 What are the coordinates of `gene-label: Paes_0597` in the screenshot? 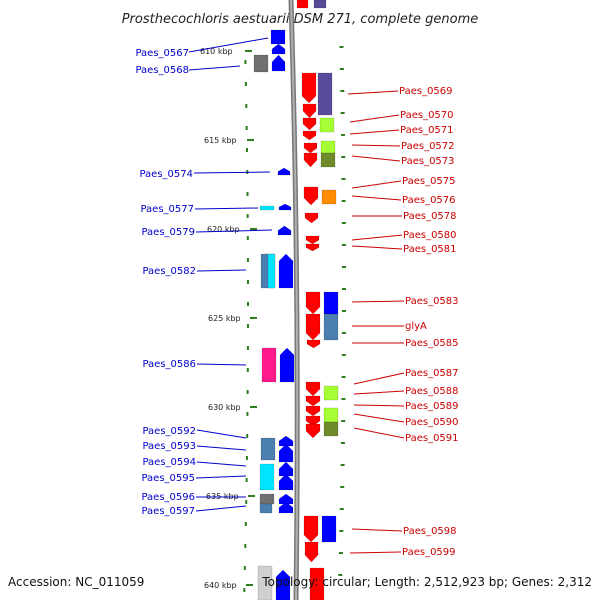 It's located at (168, 511).